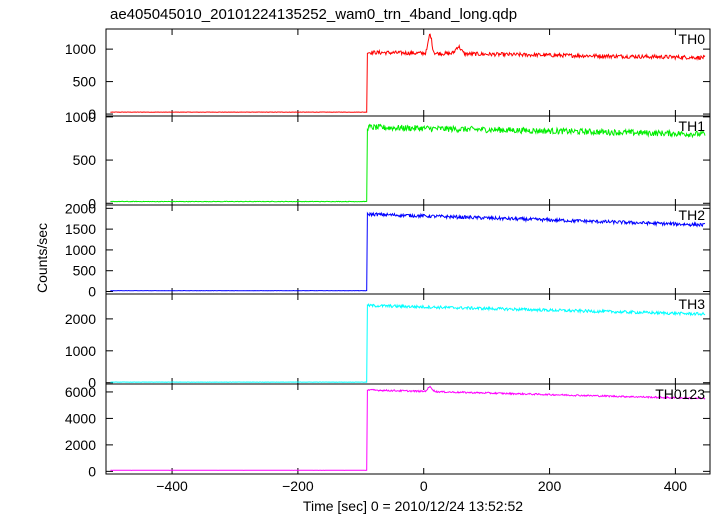 This screenshot has height=516, width=717. I want to click on x-tick-label: 0, so click(424, 486).